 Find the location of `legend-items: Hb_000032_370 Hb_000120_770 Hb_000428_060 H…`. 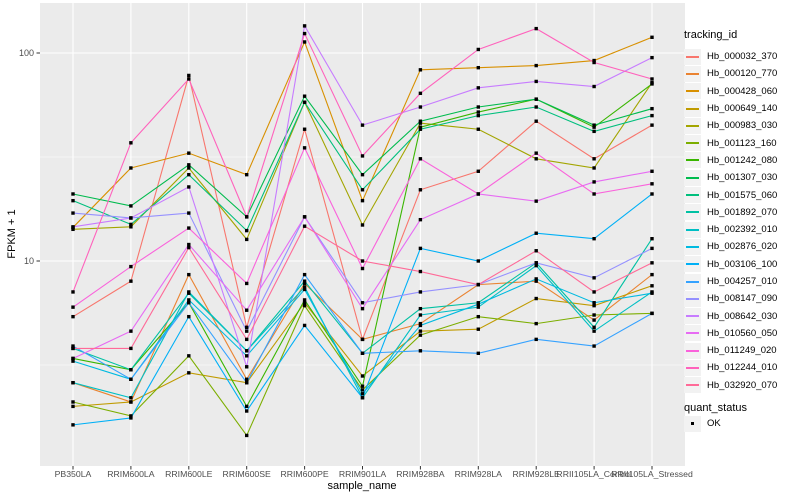

legend-items: Hb_000032_370 Hb_000120_770 Hb_000428_060 H… is located at coordinates (741, 221).